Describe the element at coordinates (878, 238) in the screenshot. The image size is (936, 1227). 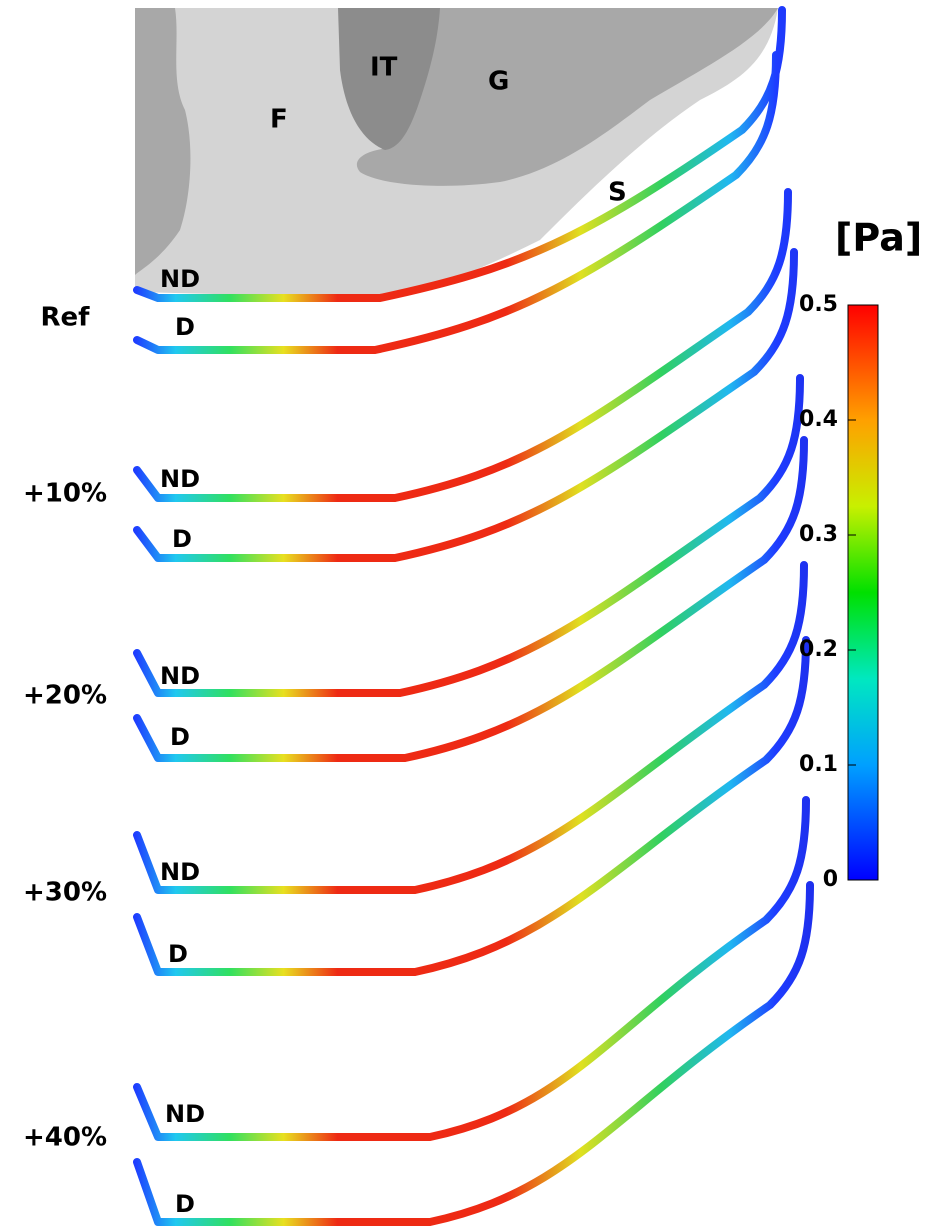
I see `colorbar-unit: [Pa]` at that location.